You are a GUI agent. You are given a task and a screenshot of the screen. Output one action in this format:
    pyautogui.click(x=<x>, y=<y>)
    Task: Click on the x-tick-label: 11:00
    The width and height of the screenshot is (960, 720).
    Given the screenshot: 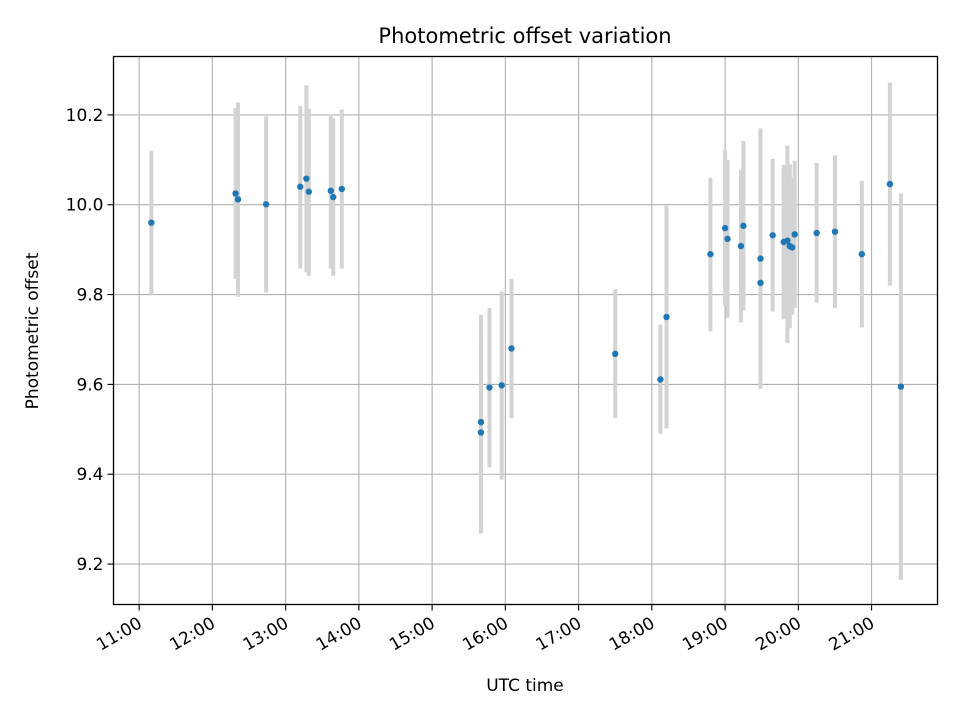 What is the action you would take?
    pyautogui.click(x=119, y=635)
    